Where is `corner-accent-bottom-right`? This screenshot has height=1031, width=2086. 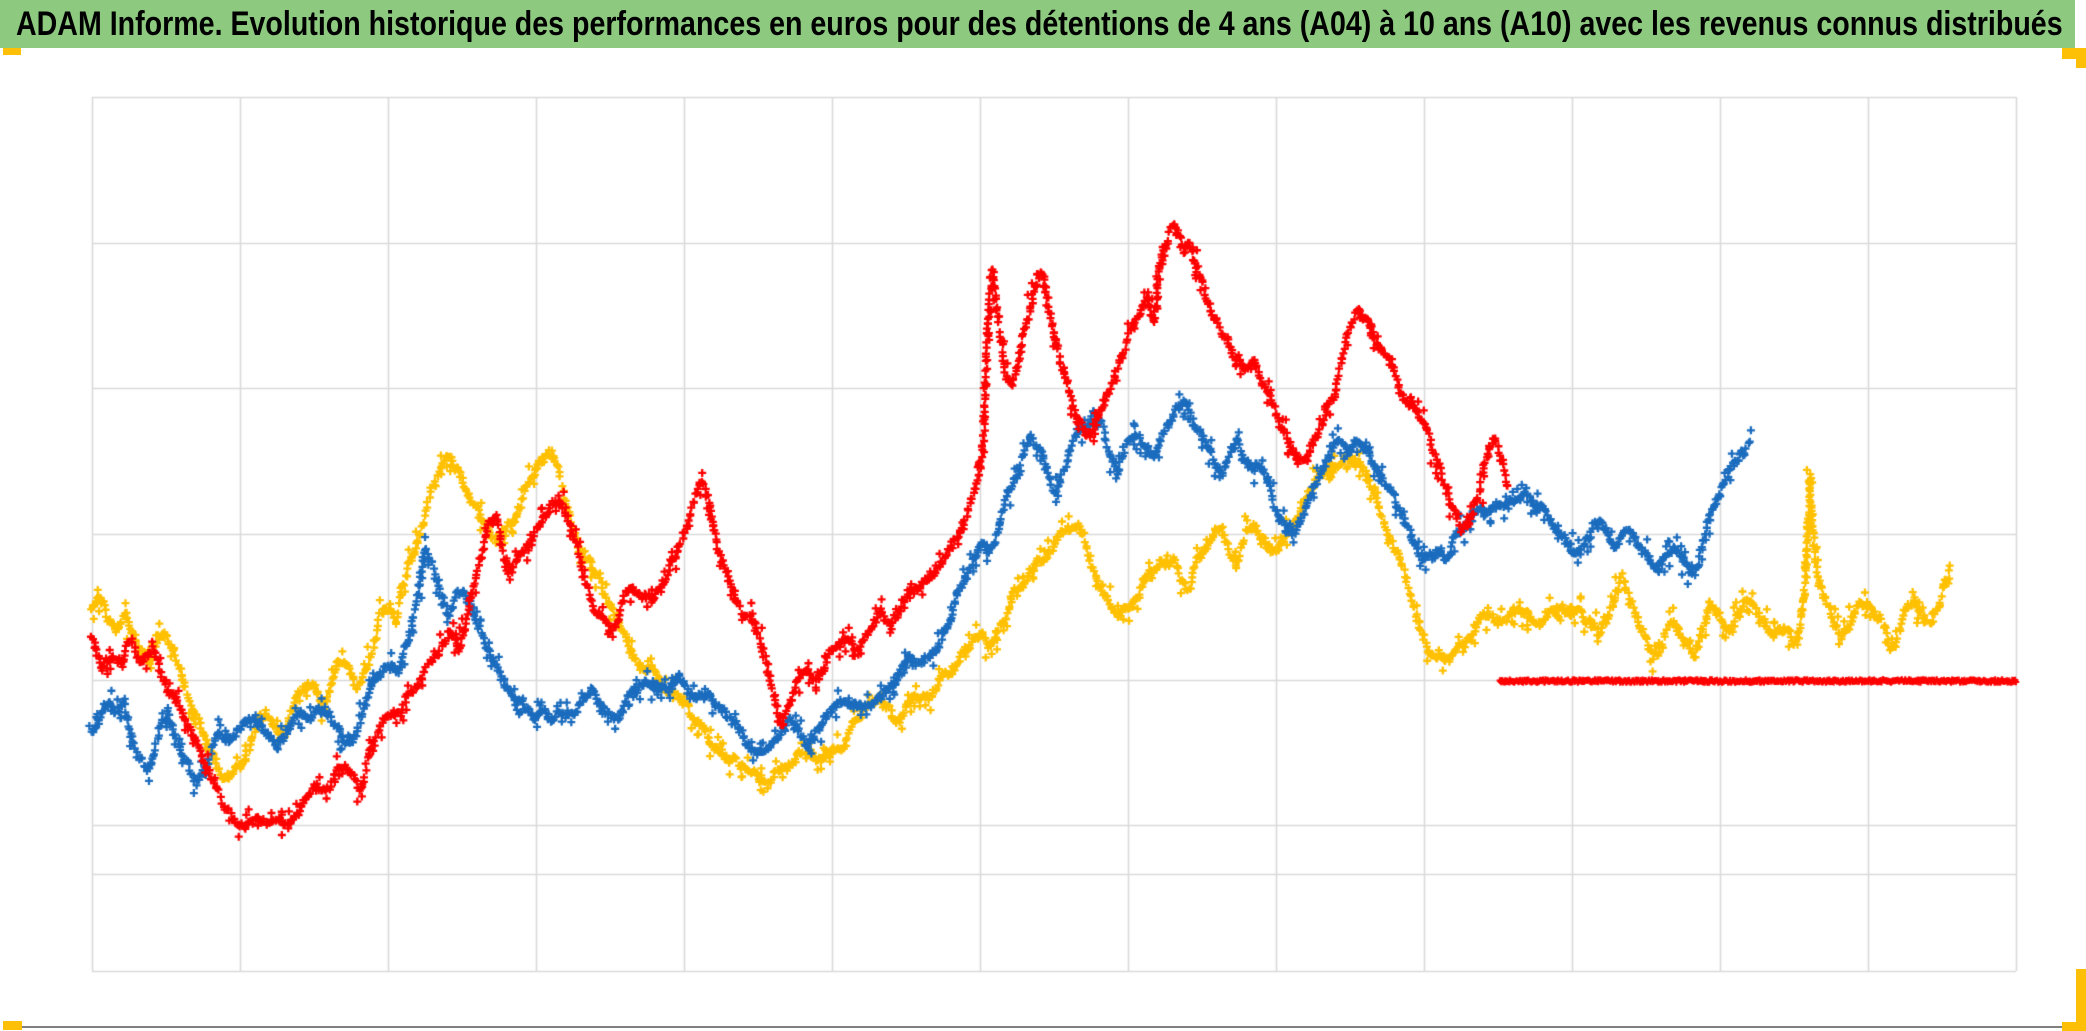 corner-accent-bottom-right is located at coordinates (2074, 1026).